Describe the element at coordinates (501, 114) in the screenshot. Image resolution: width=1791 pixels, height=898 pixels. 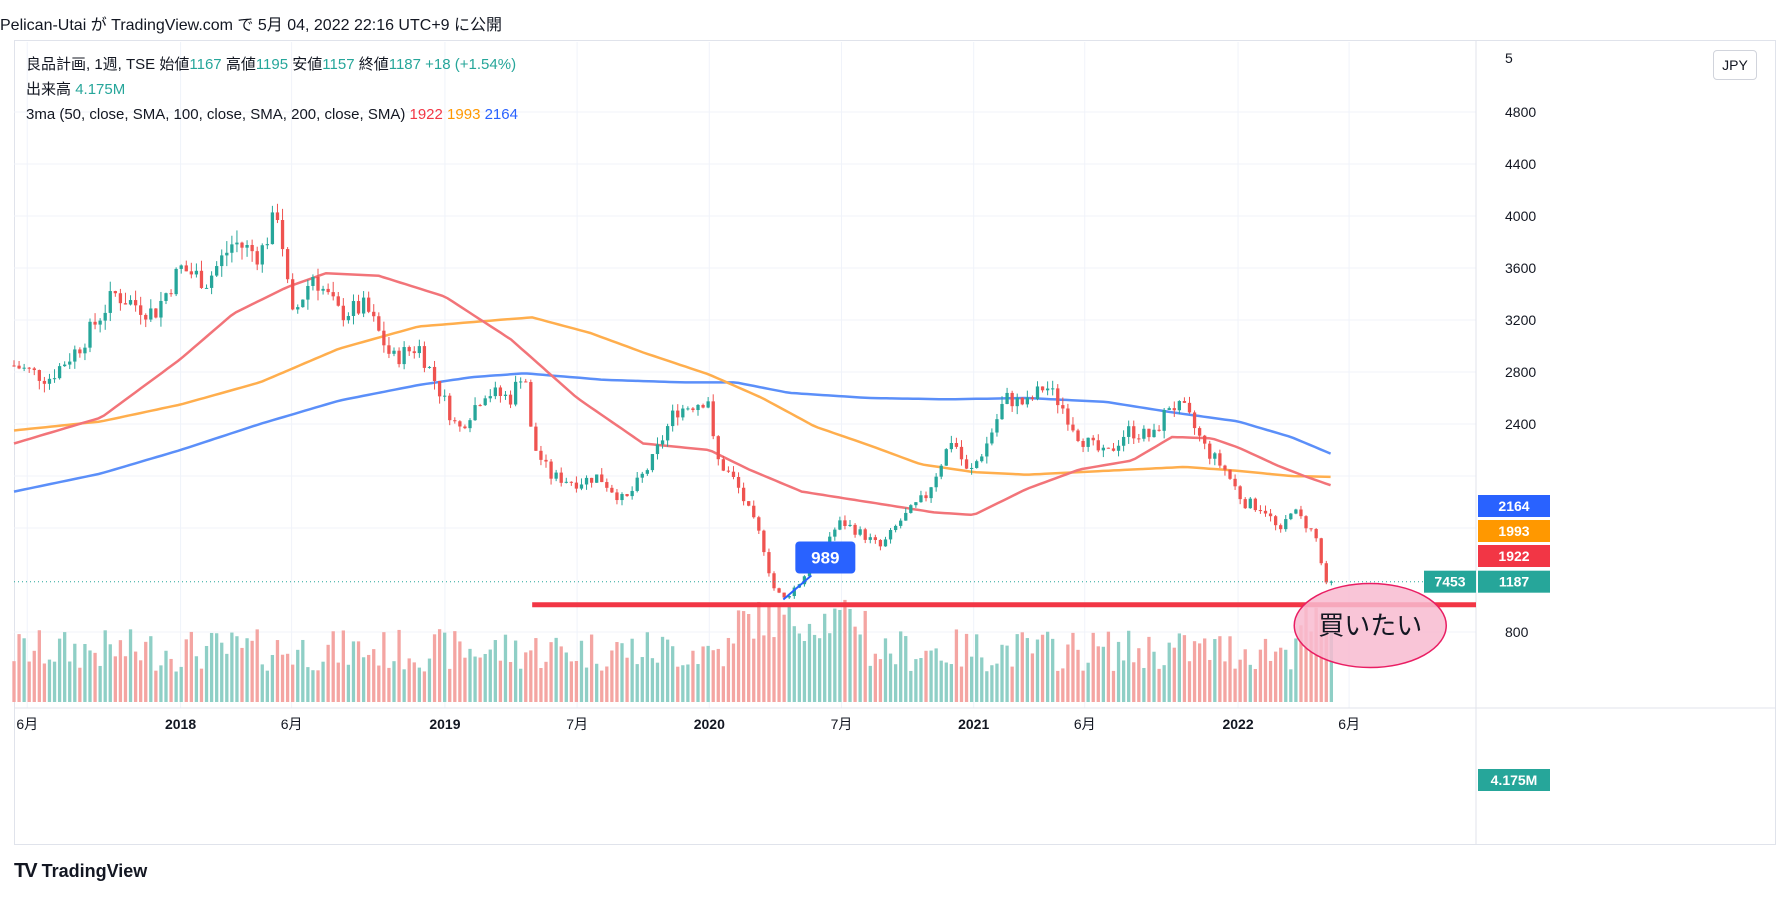
I see `legend-ma200-value: 2164` at that location.